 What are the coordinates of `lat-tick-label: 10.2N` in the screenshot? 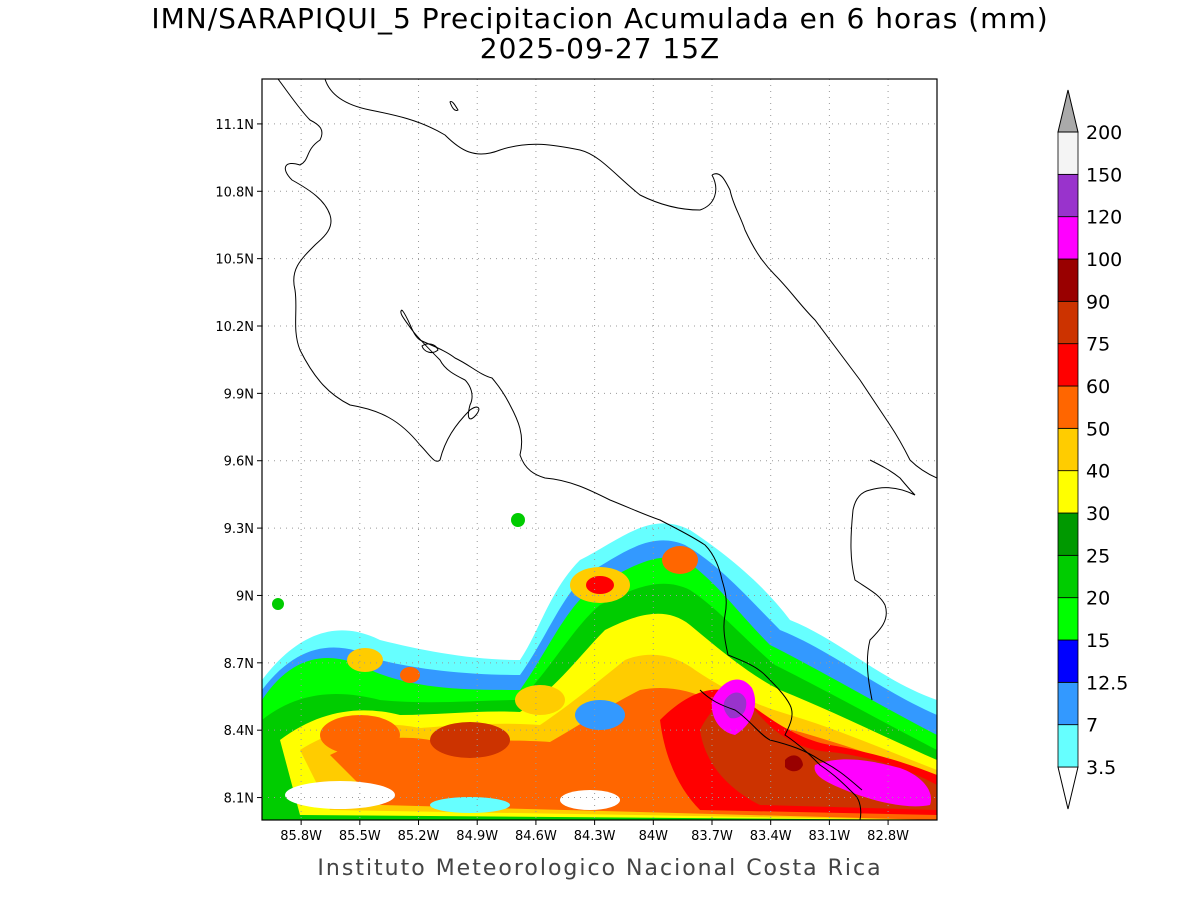 It's located at (234, 327).